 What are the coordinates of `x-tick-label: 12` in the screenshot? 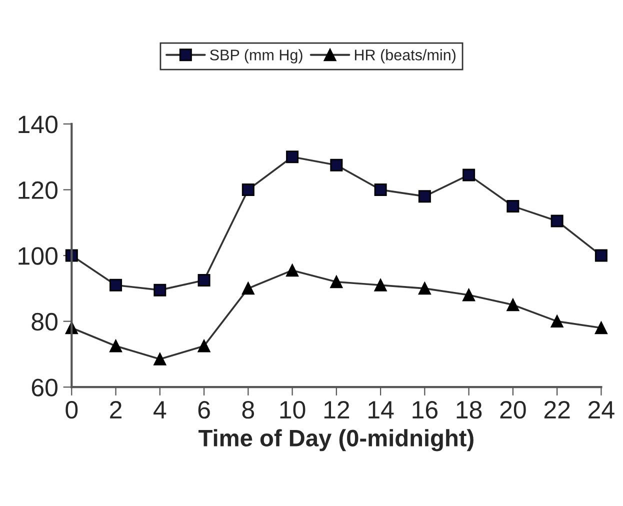 It's located at (337, 409).